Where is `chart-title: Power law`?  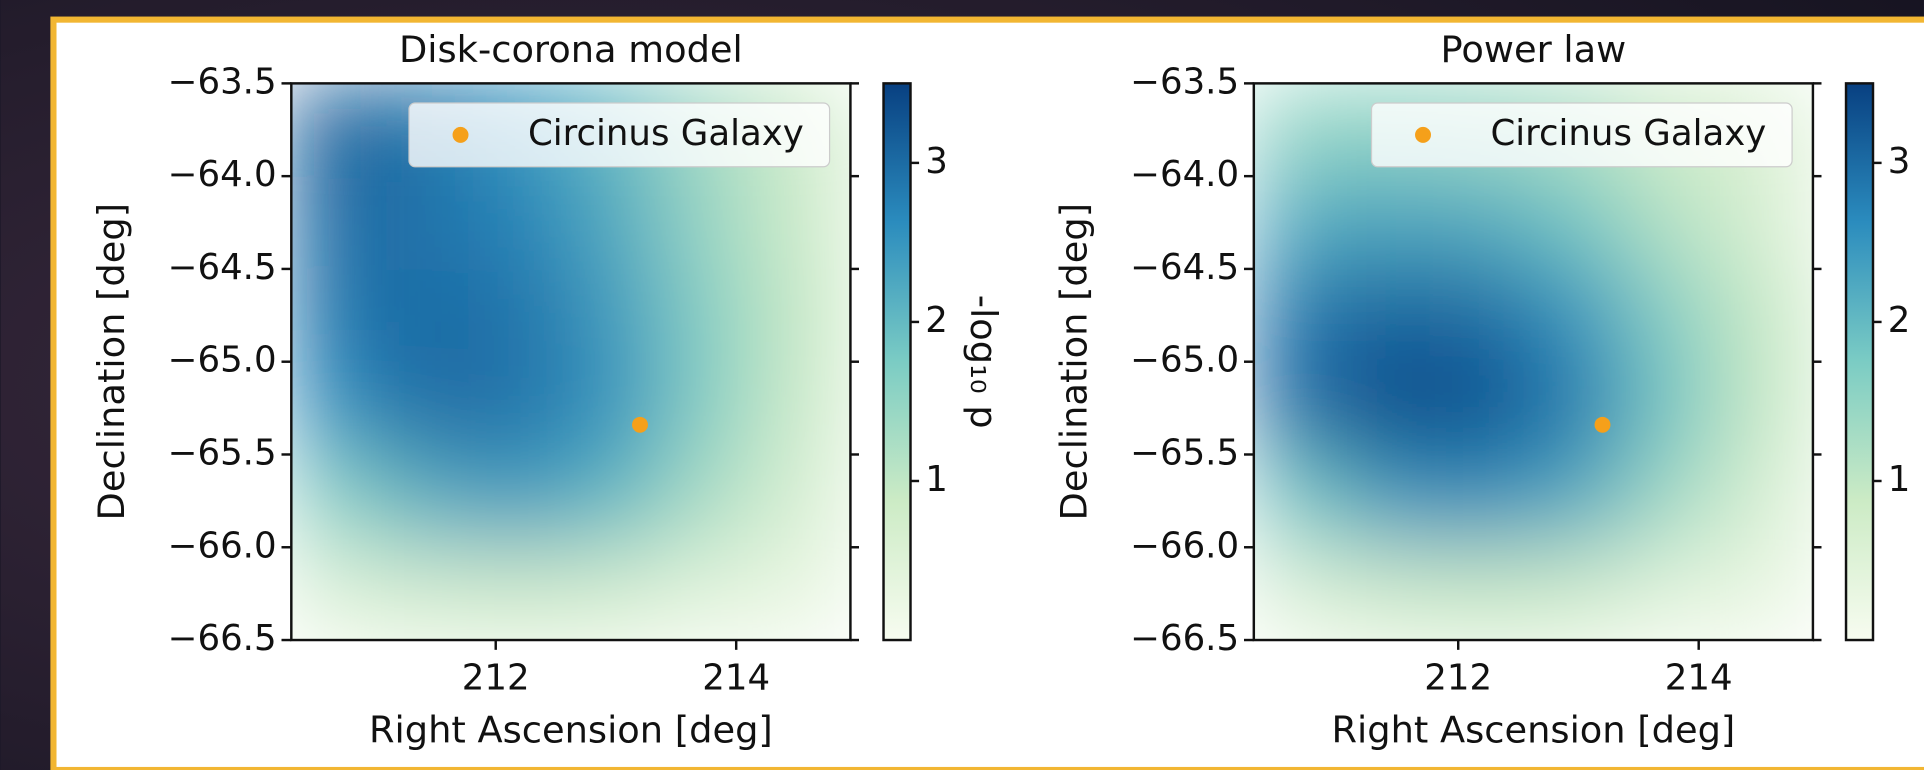
chart-title: Power law is located at coordinates (1534, 49).